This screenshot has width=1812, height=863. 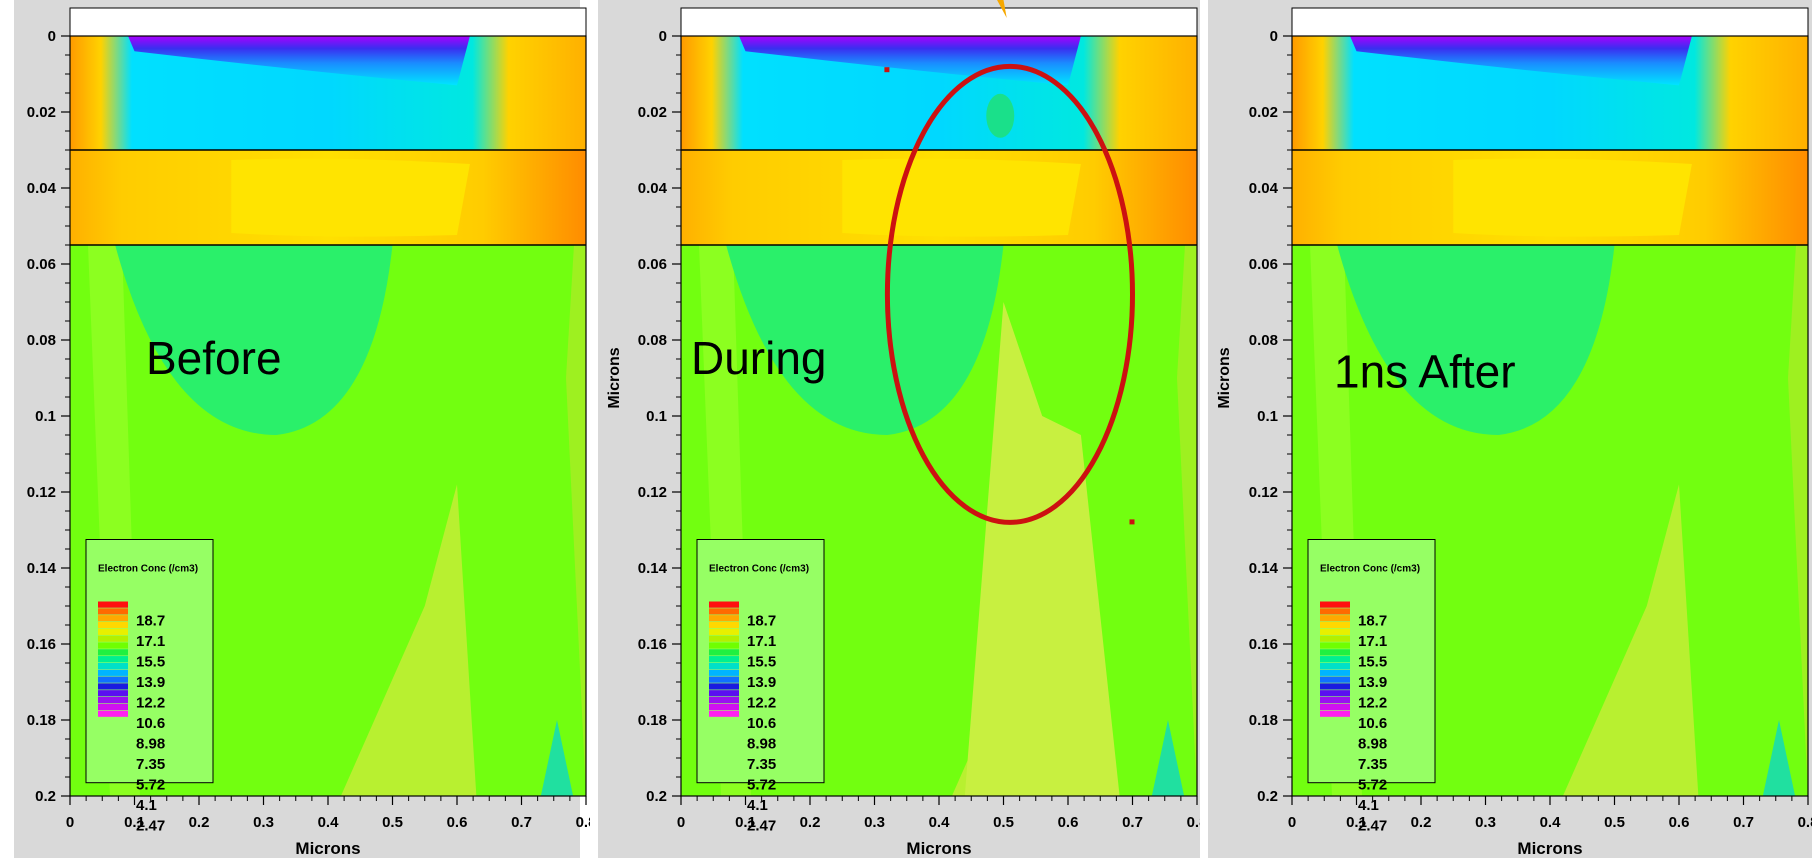 I want to click on x-tick-label: 0.6, so click(x=1679, y=822).